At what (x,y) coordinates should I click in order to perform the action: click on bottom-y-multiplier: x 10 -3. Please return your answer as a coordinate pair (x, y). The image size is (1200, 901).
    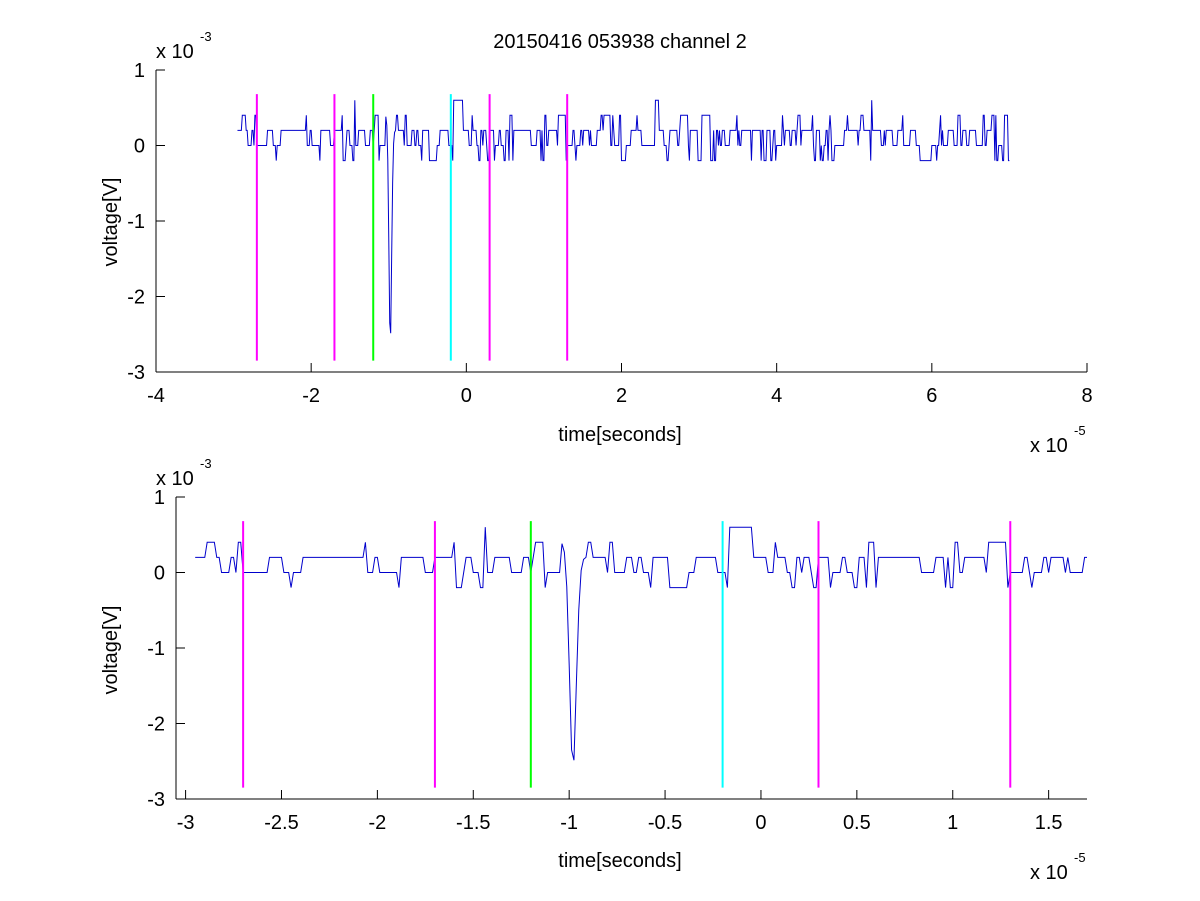
    Looking at the image, I should click on (184, 473).